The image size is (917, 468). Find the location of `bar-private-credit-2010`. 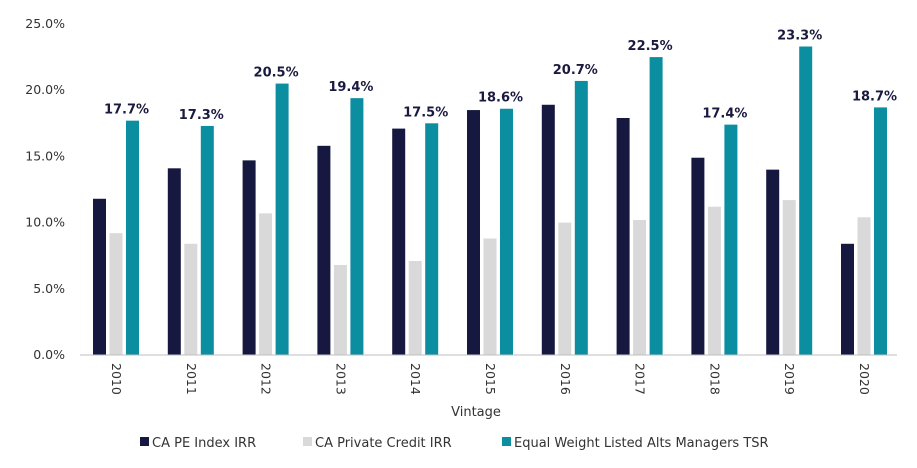

bar-private-credit-2010 is located at coordinates (116, 294).